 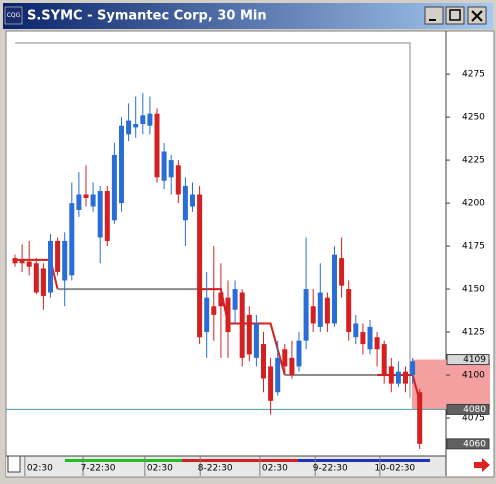 I want to click on window-title: S.SYMC - Symantec Corp, 30 Min, so click(x=147, y=16).